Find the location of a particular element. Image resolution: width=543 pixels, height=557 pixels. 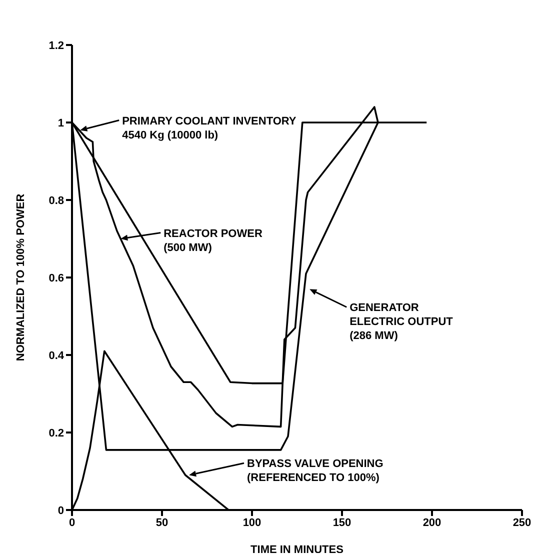

x-tick-label: 150 is located at coordinates (342, 522).